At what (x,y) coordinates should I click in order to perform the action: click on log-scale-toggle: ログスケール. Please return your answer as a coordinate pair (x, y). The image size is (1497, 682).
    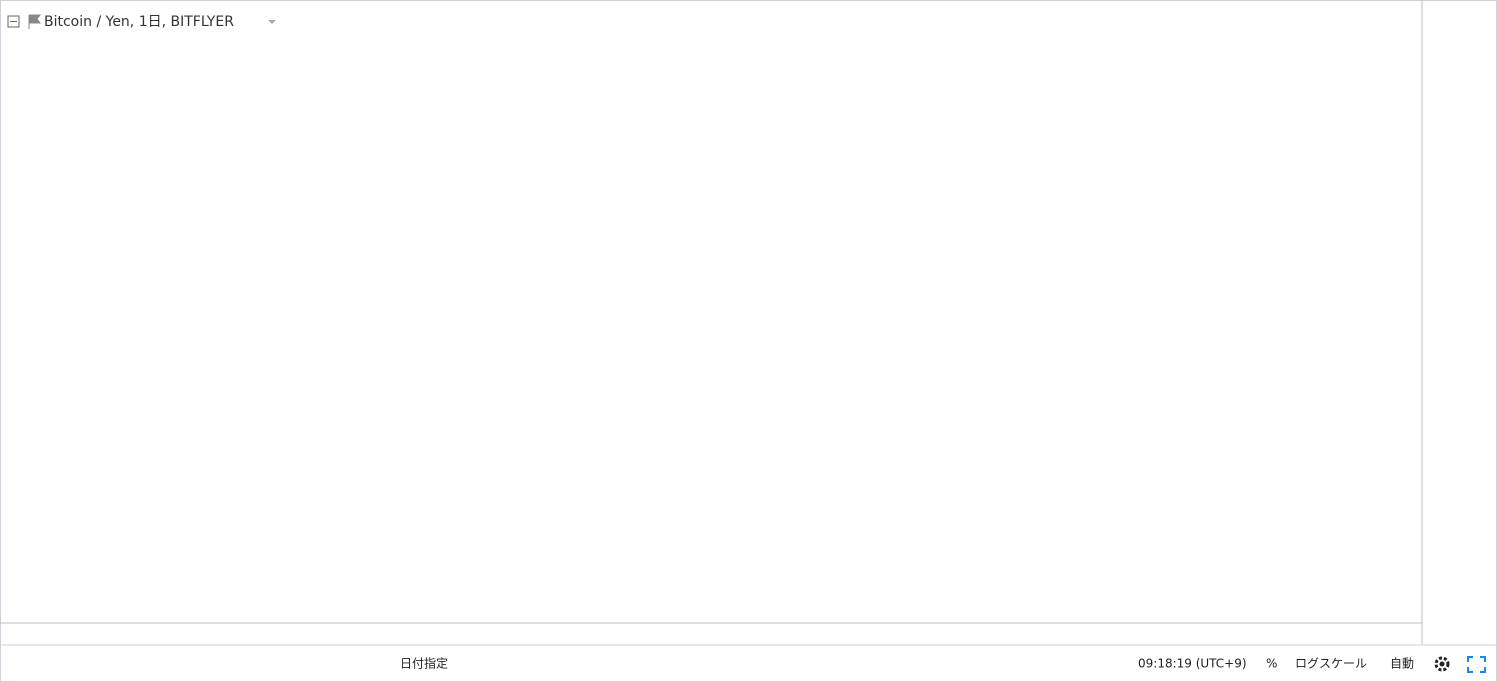
    Looking at the image, I should click on (1331, 664).